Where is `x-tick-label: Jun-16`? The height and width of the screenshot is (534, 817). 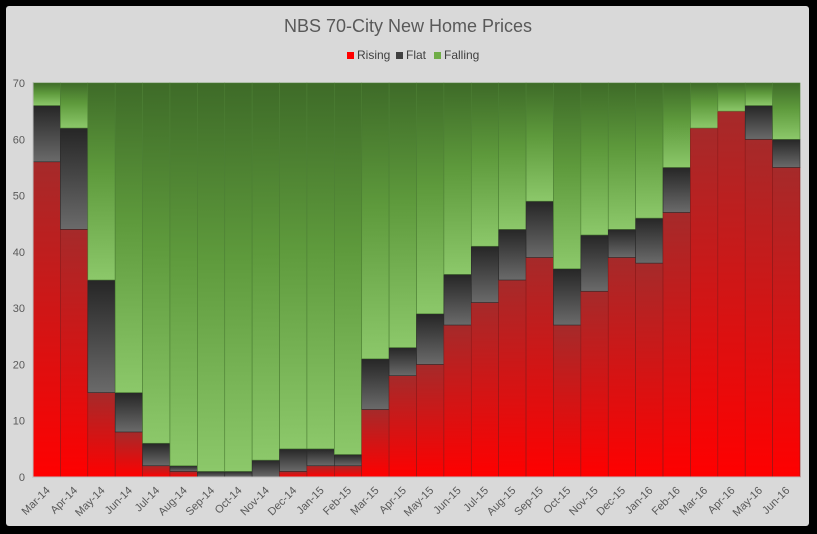 x-tick-label: Jun-16 is located at coordinates (776, 501).